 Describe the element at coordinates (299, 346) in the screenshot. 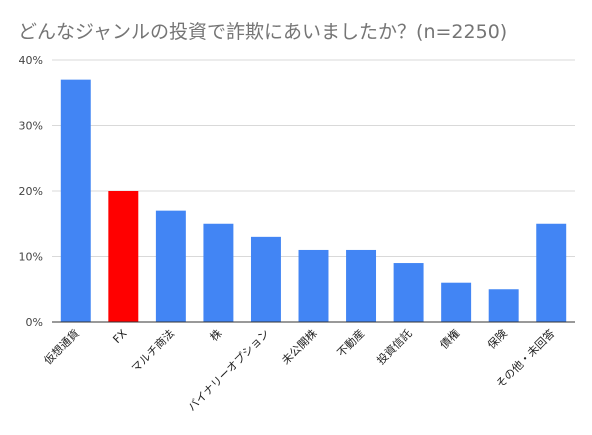

I see `x-tick-label: 未公開株` at that location.